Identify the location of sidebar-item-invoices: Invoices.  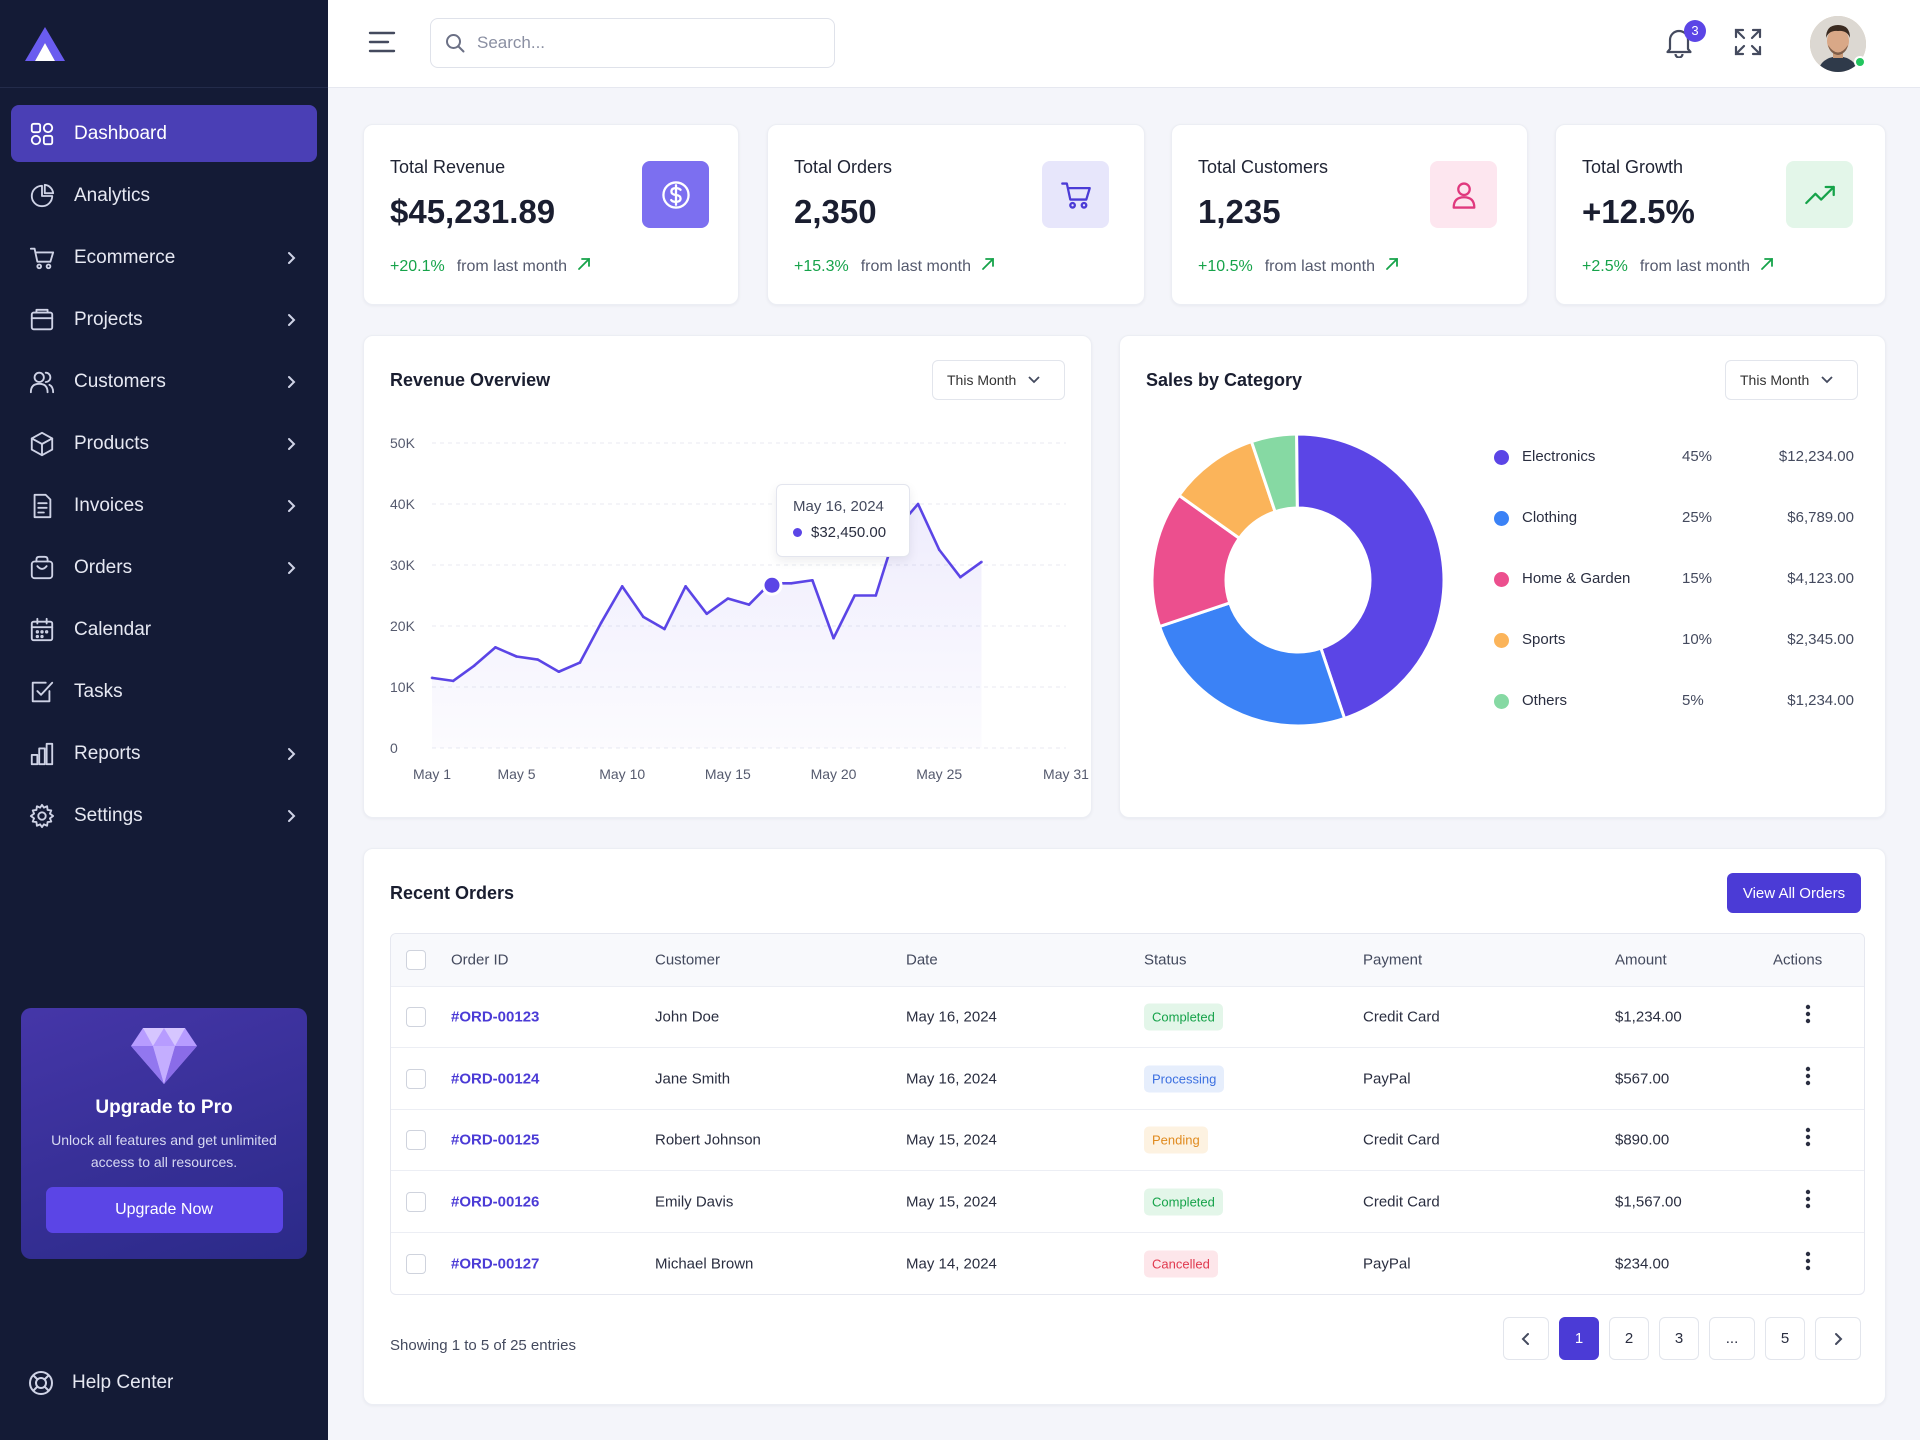
(164, 505).